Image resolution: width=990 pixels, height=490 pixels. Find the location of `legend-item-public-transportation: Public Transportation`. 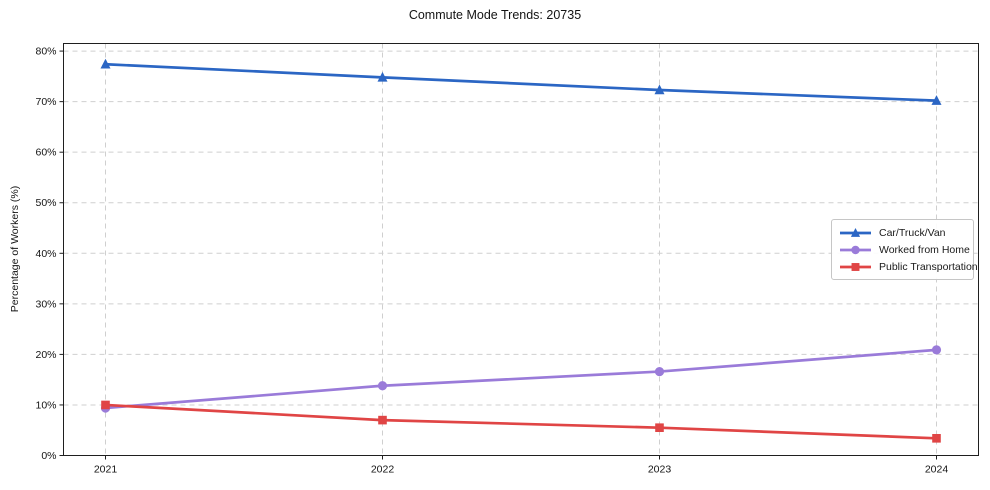

legend-item-public-transportation: Public Transportation is located at coordinates (908, 266).